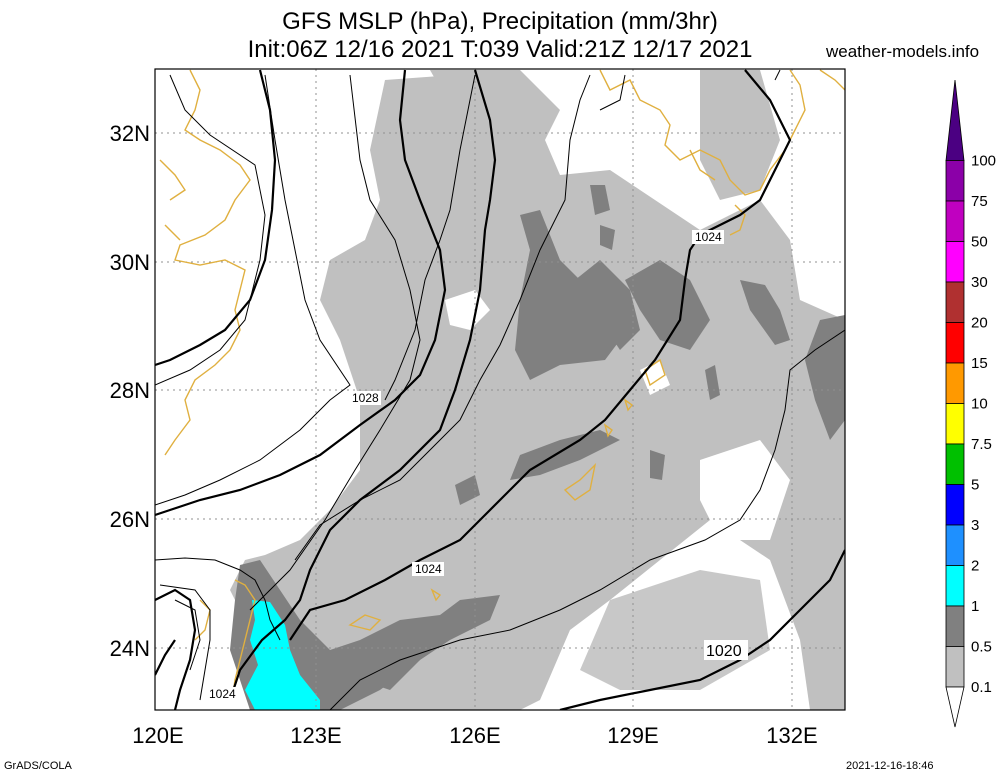 The width and height of the screenshot is (1000, 779). I want to click on colorbar-label: 100, so click(983, 161).